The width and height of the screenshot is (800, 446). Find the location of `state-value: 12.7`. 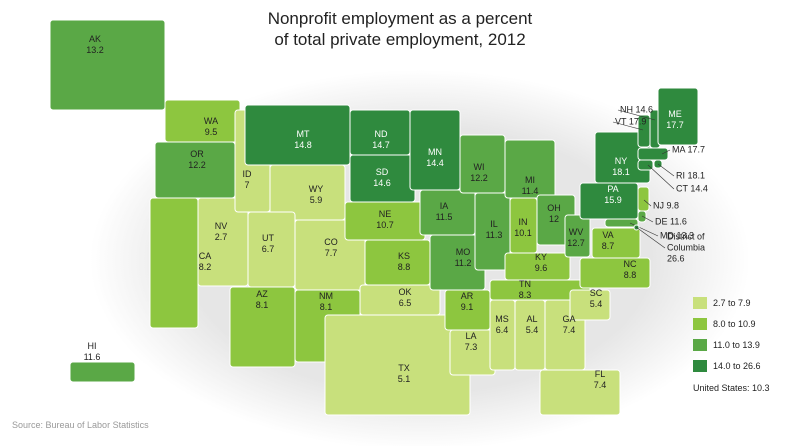

state-value: 12.7 is located at coordinates (576, 243).